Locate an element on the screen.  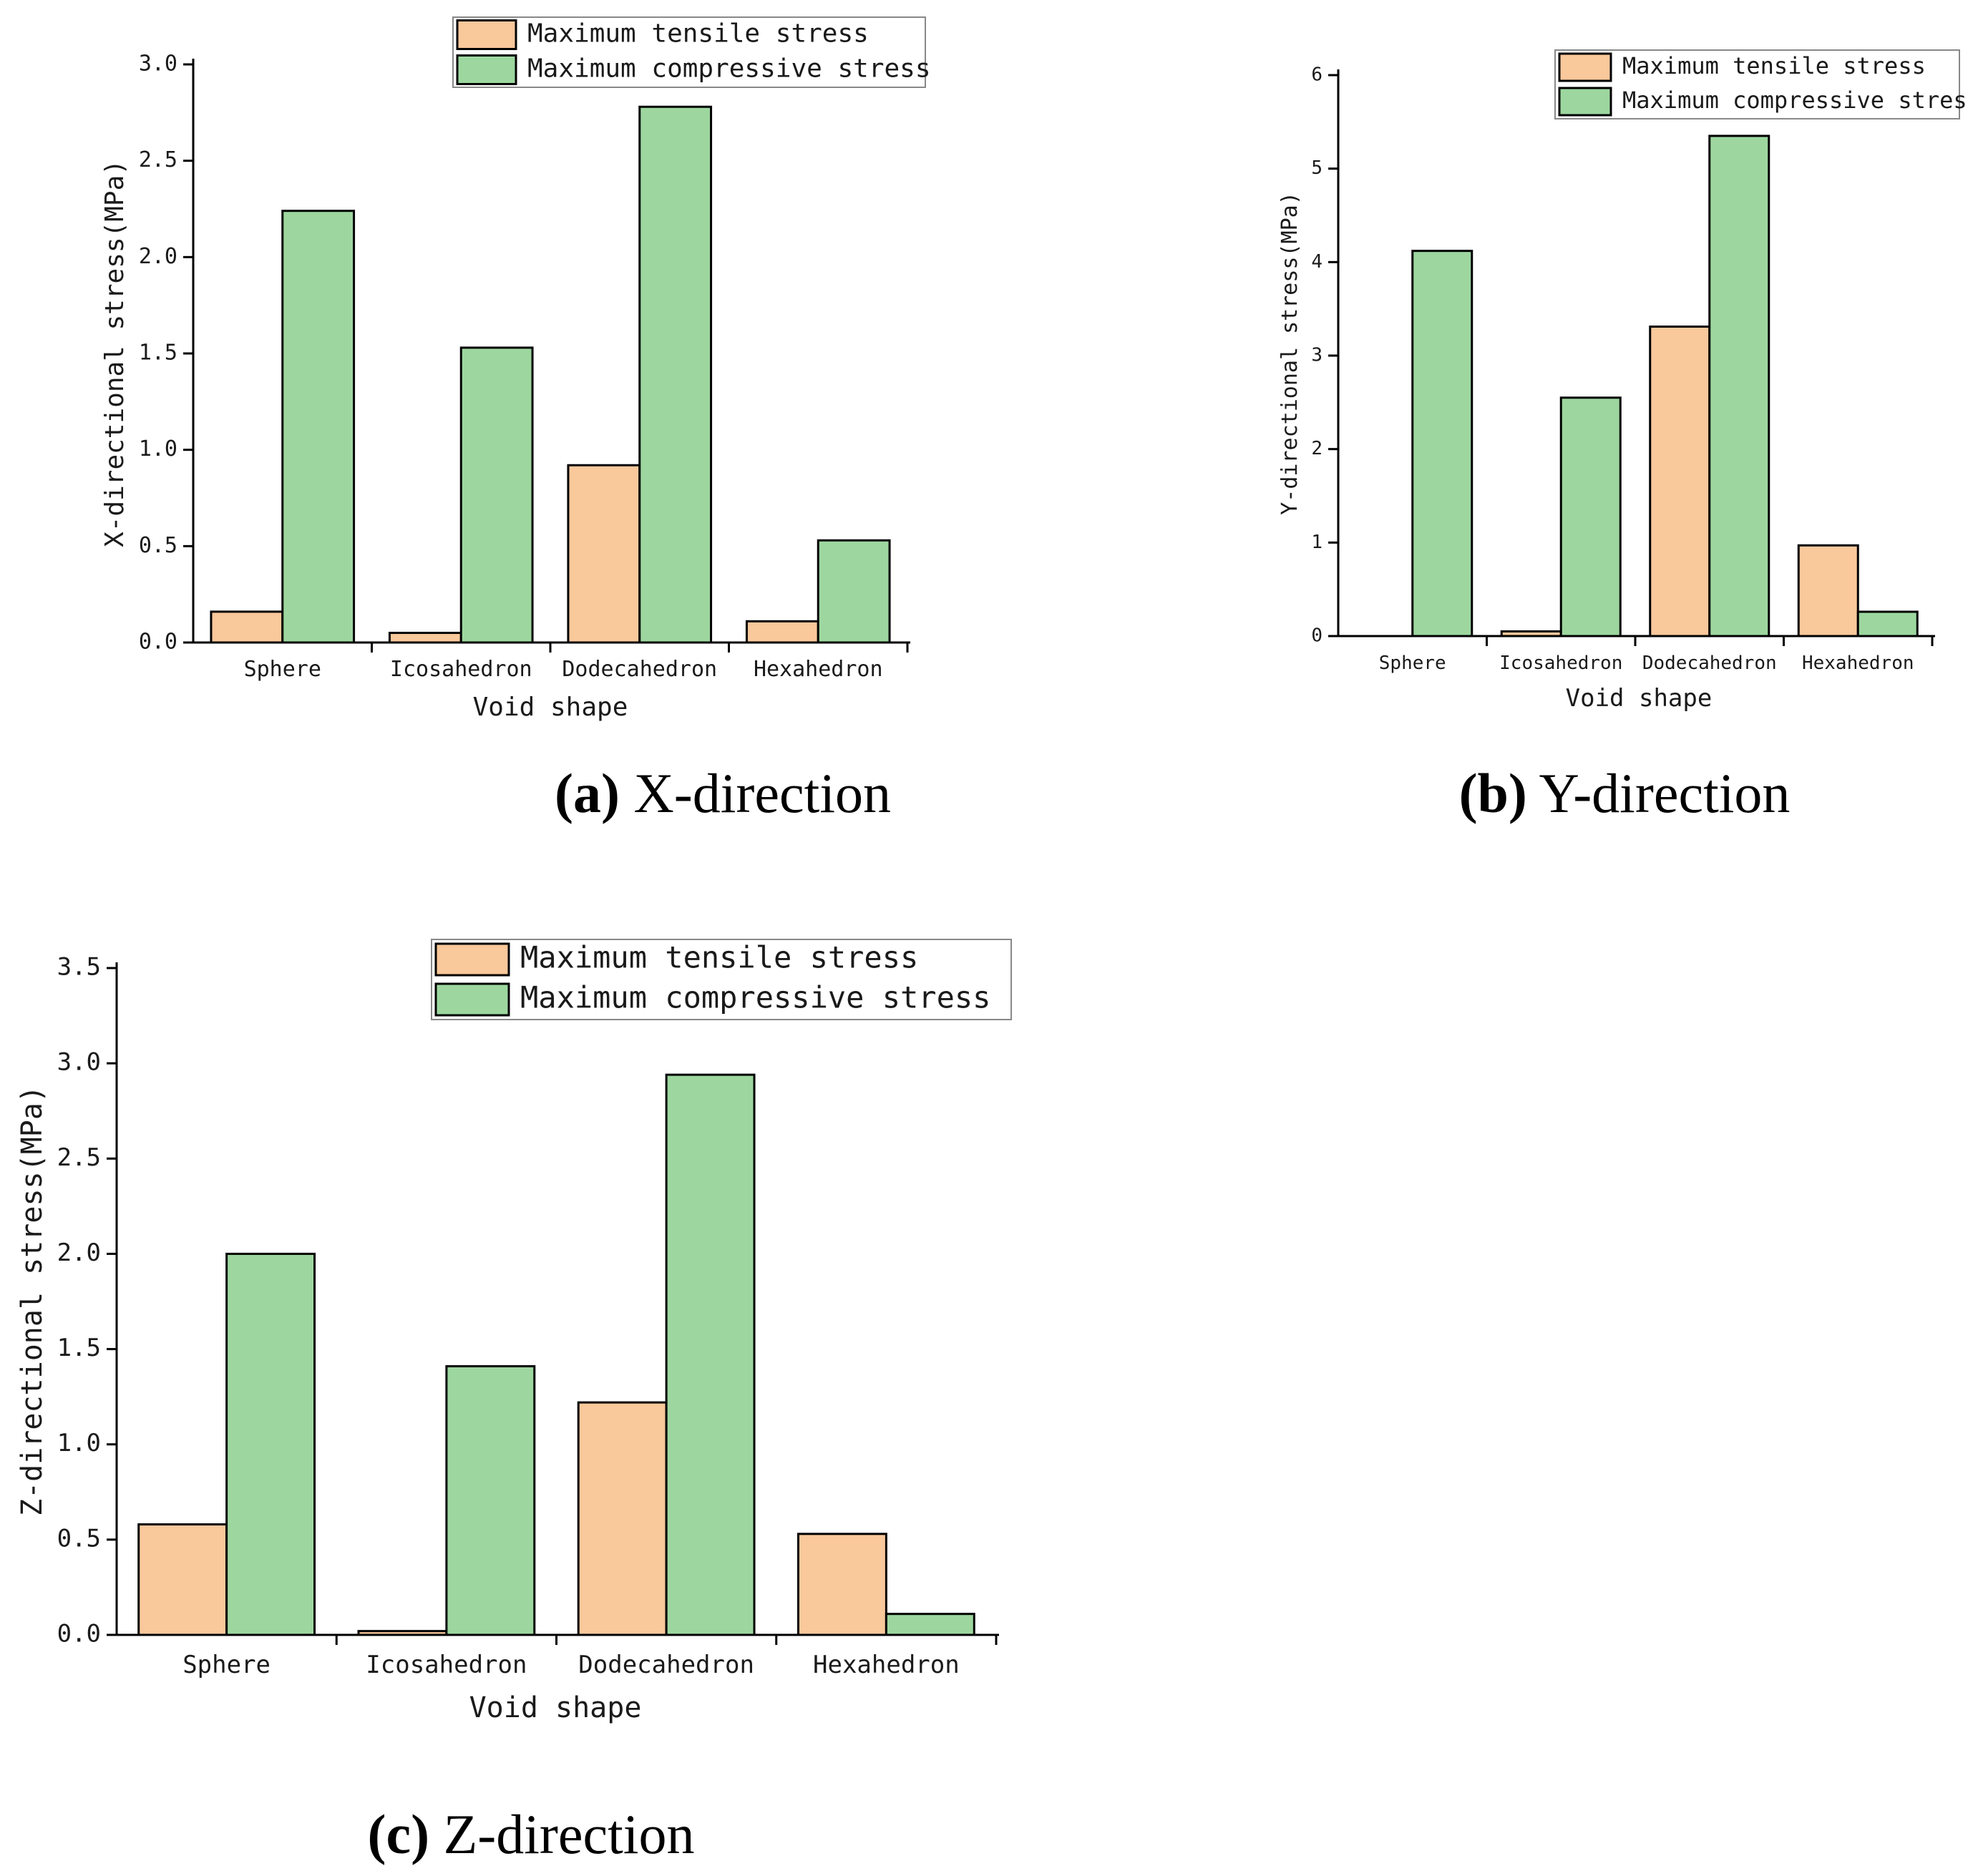
y-tick-label: 6 is located at coordinates (1316, 75).